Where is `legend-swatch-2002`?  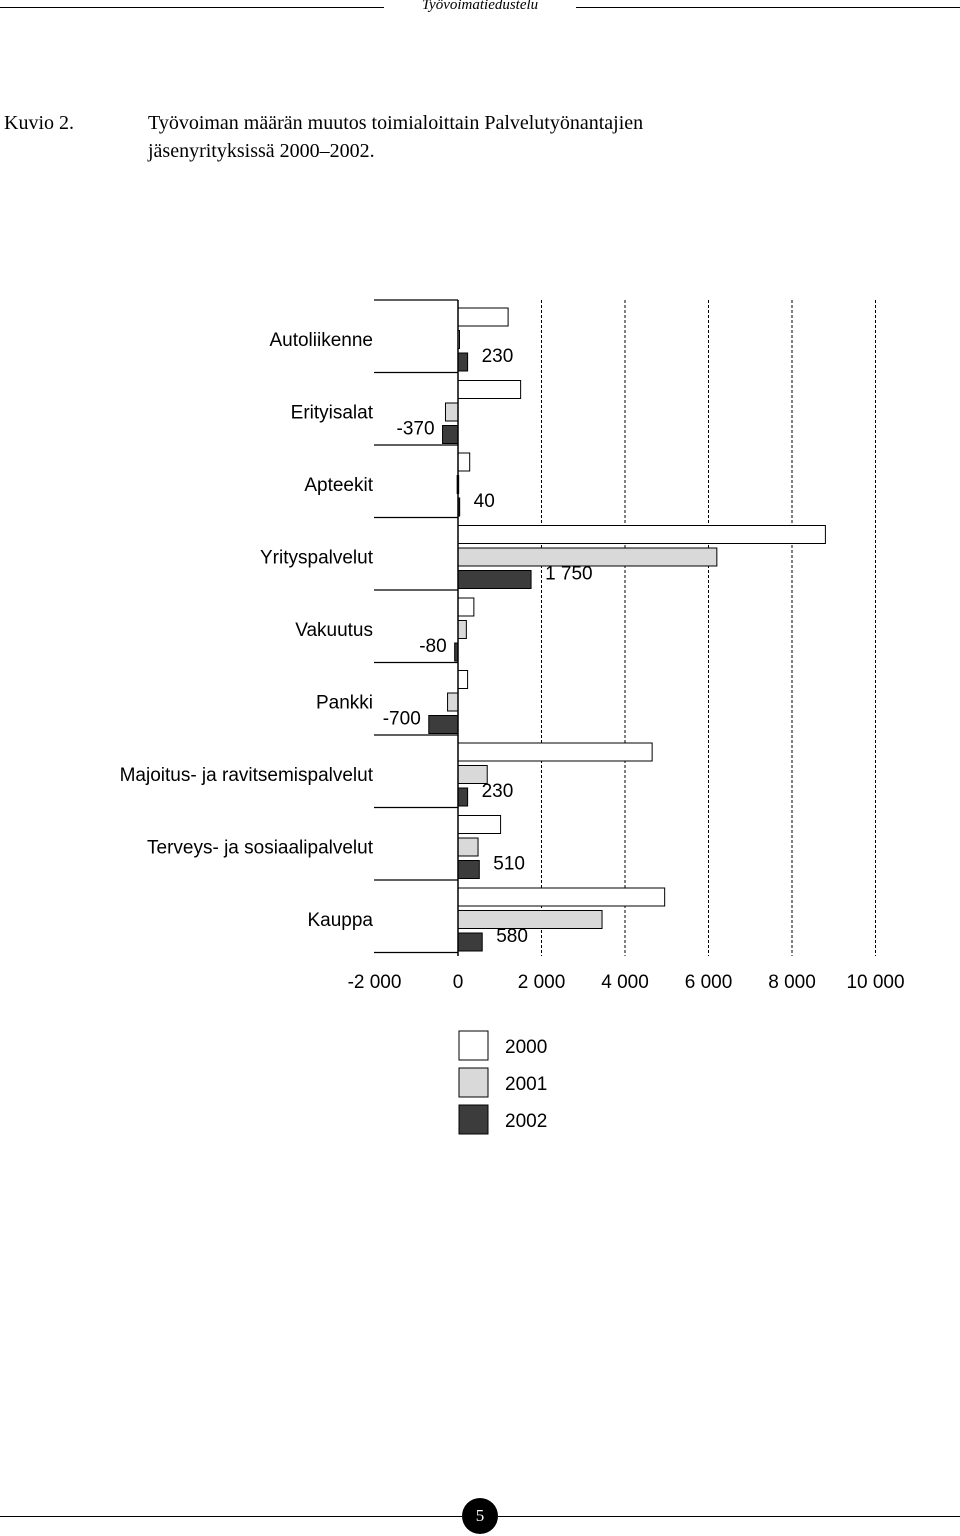 legend-swatch-2002 is located at coordinates (473, 1119).